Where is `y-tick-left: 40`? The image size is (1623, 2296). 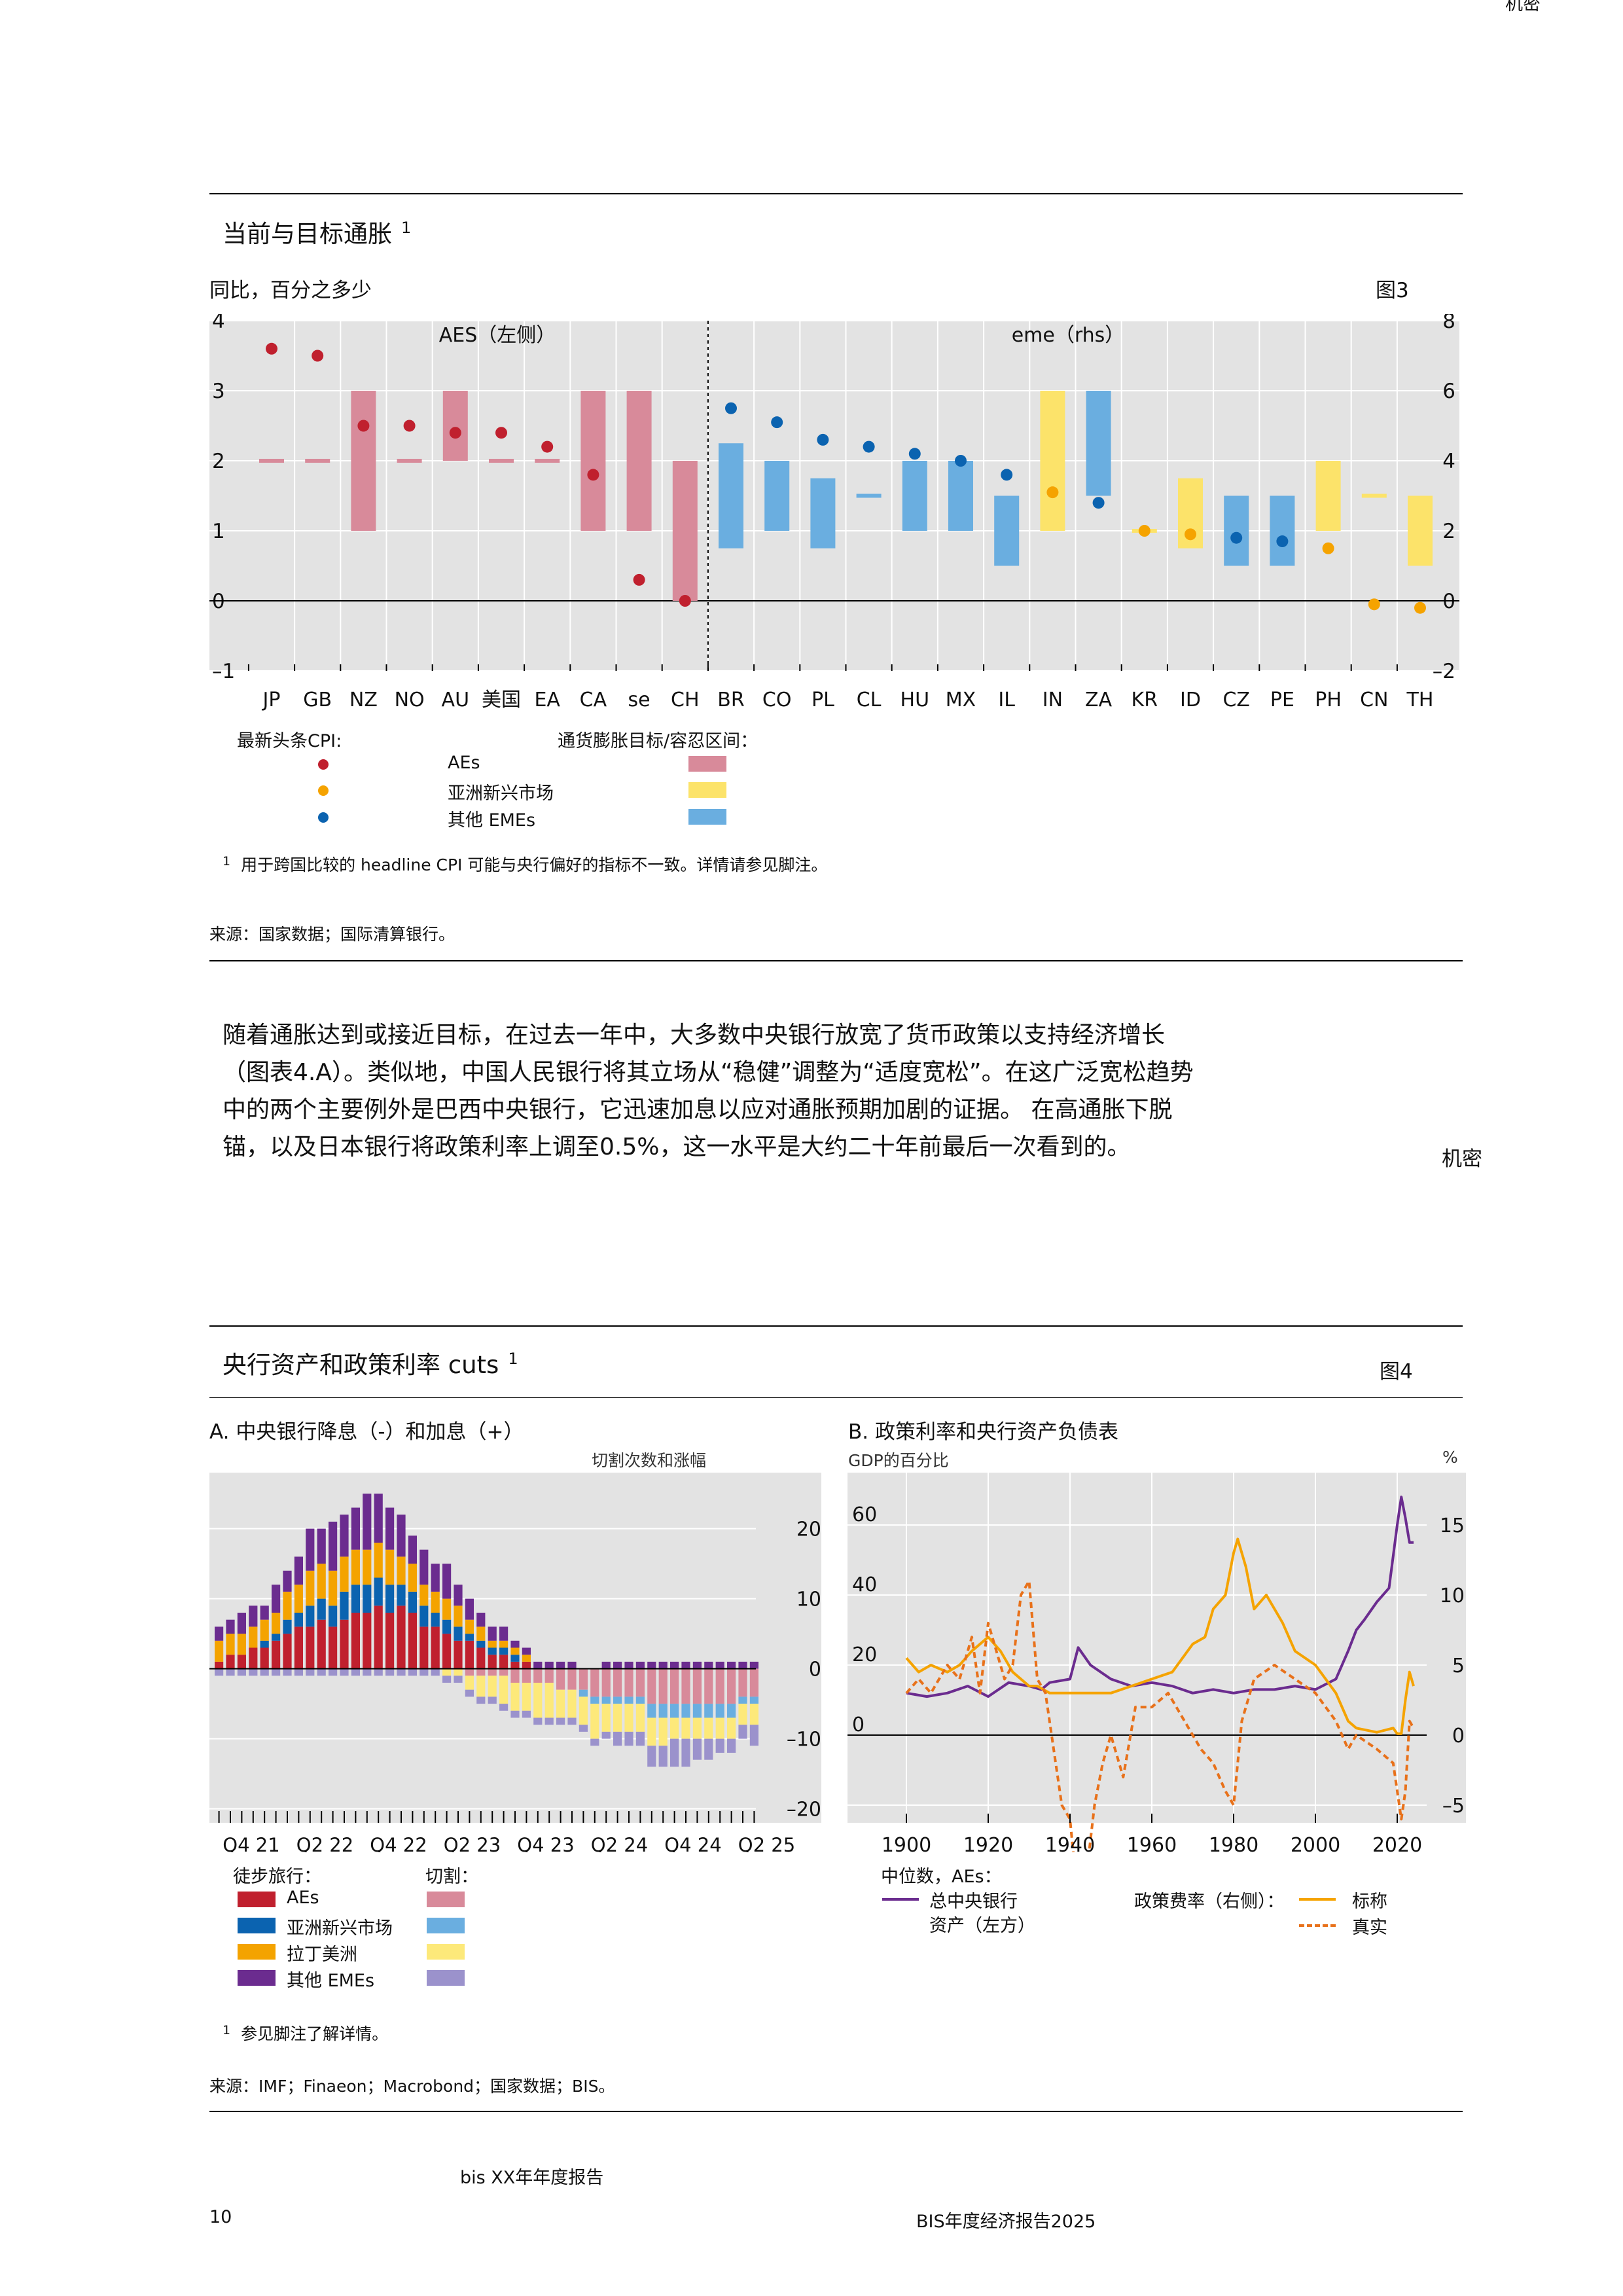
y-tick-left: 40 is located at coordinates (864, 1584).